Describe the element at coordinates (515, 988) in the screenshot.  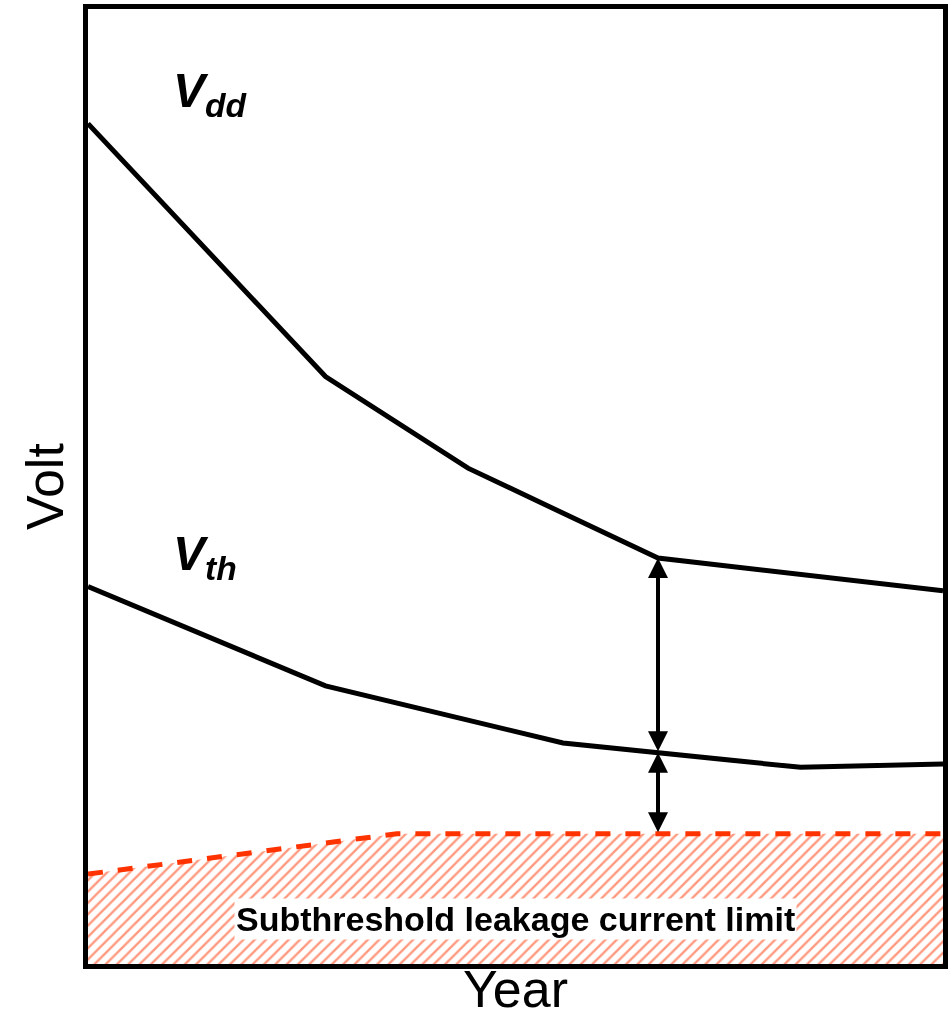
I see `x-axis-title: Year` at that location.